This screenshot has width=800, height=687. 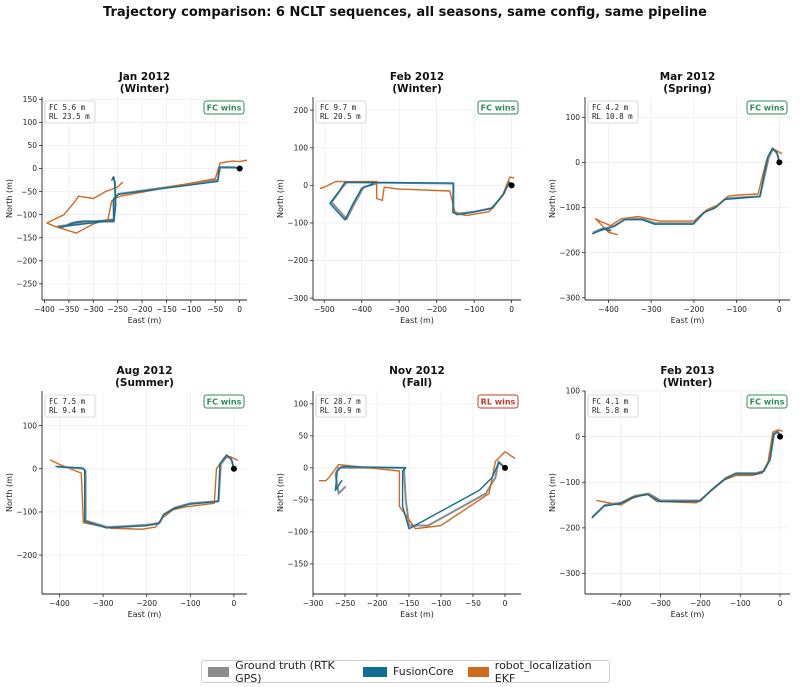 I want to click on x-tick-label: −350, so click(x=69, y=309).